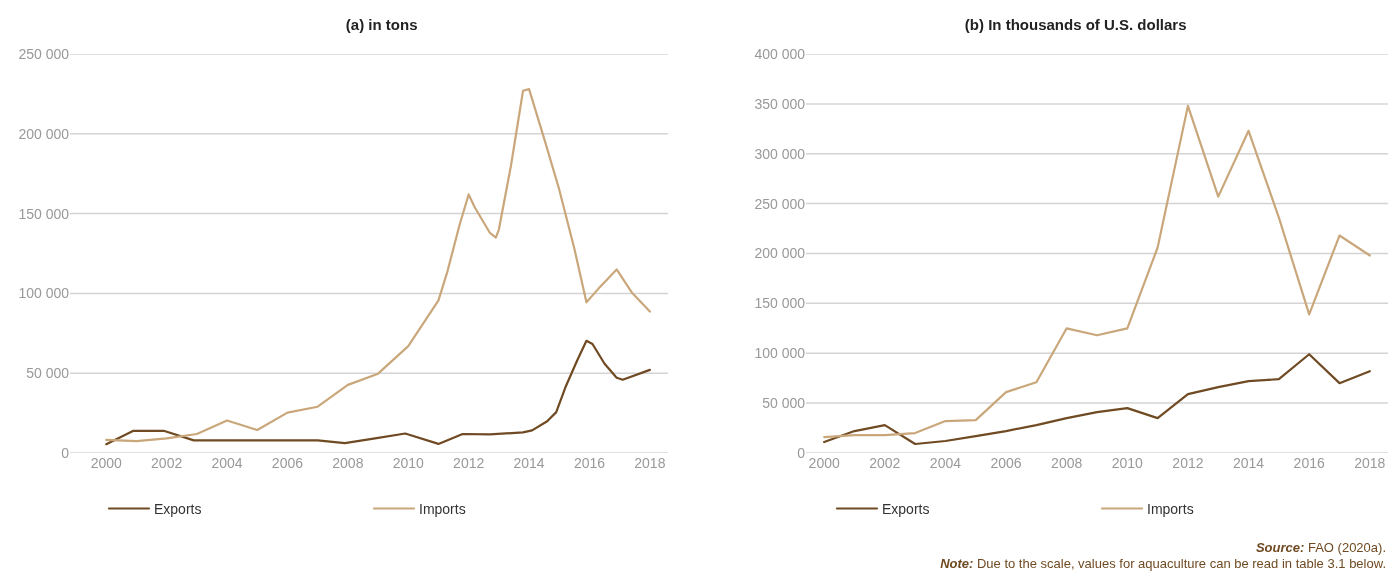 The height and width of the screenshot is (574, 1388). What do you see at coordinates (1163, 563) in the screenshot?
I see `text: Note: Due to the scale, values for aquaculture can be read in table 3.1 below.` at bounding box center [1163, 563].